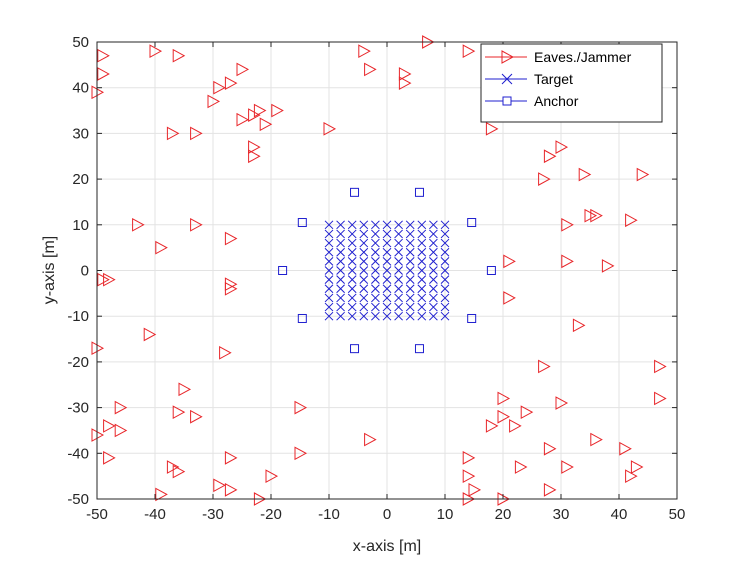 Image resolution: width=747 pixels, height=561 pixels. I want to click on x-tick-label: -30, so click(213, 514).